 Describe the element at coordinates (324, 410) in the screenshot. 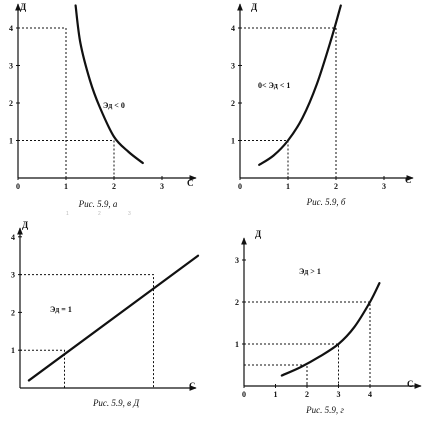

I see `figure-caption: Рис. 5.9, г` at that location.